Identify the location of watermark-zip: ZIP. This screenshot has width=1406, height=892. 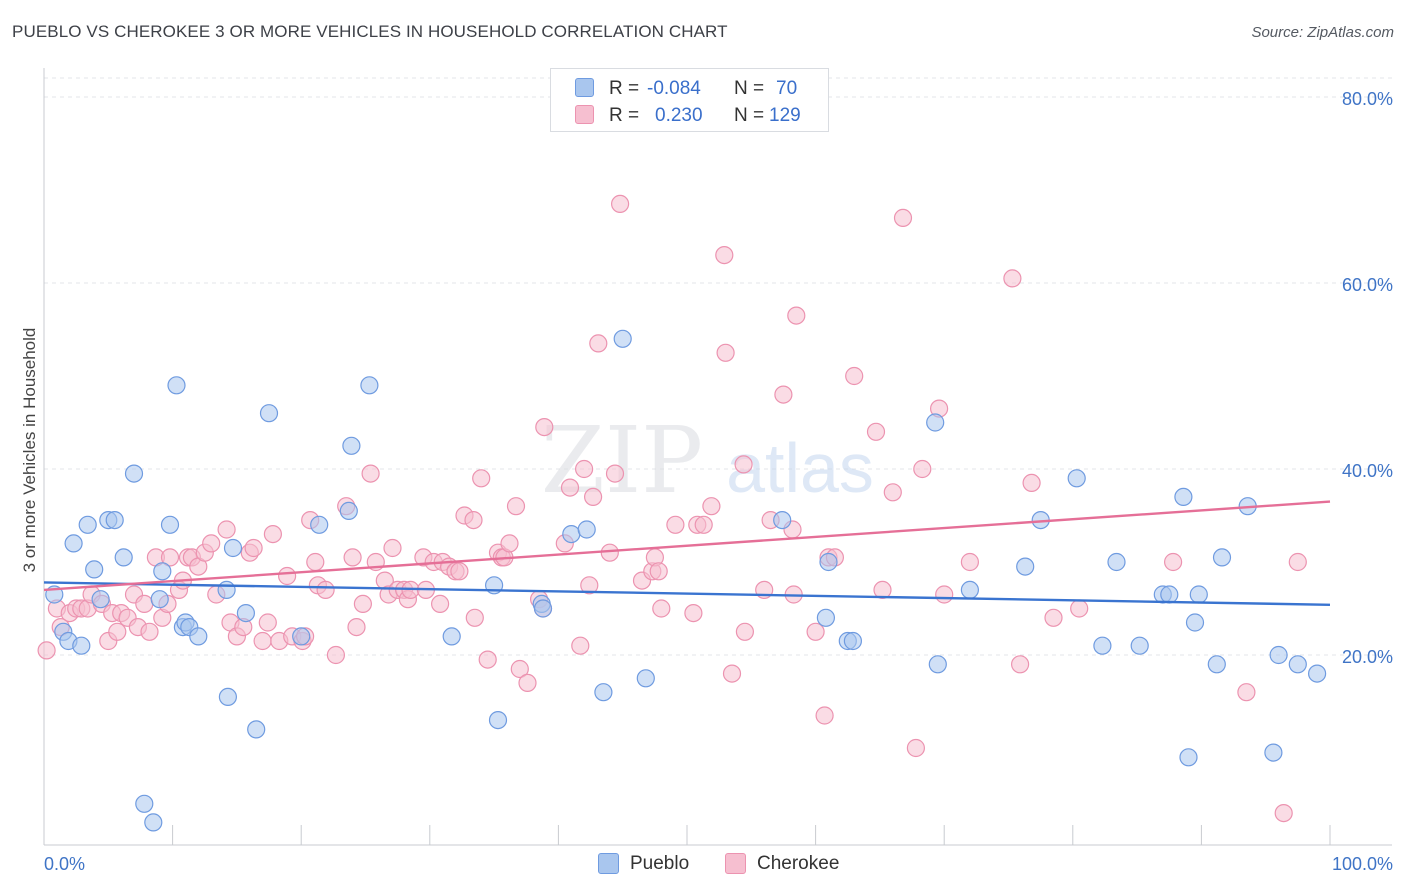
(622, 460).